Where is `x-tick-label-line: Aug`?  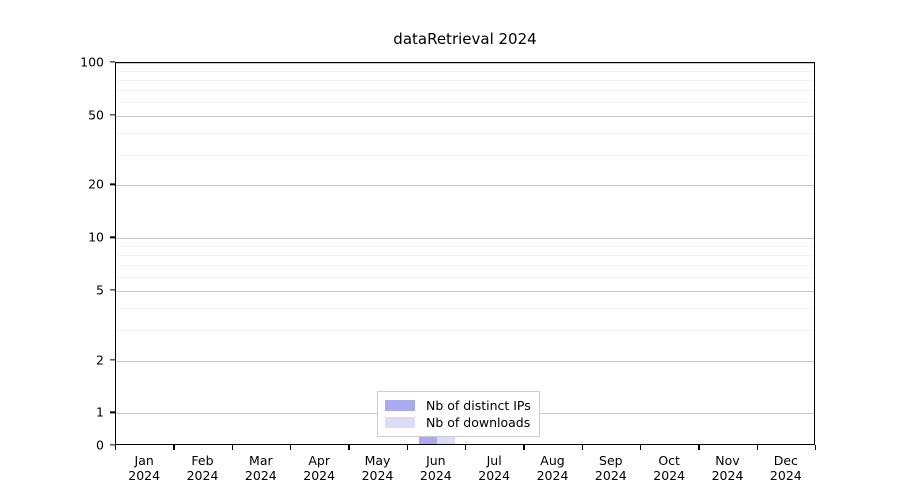 x-tick-label-line: Aug is located at coordinates (552, 460).